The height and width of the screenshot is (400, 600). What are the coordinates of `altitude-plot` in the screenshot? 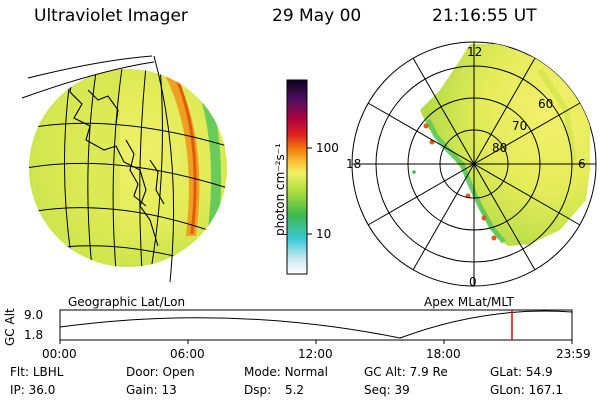 It's located at (316, 326).